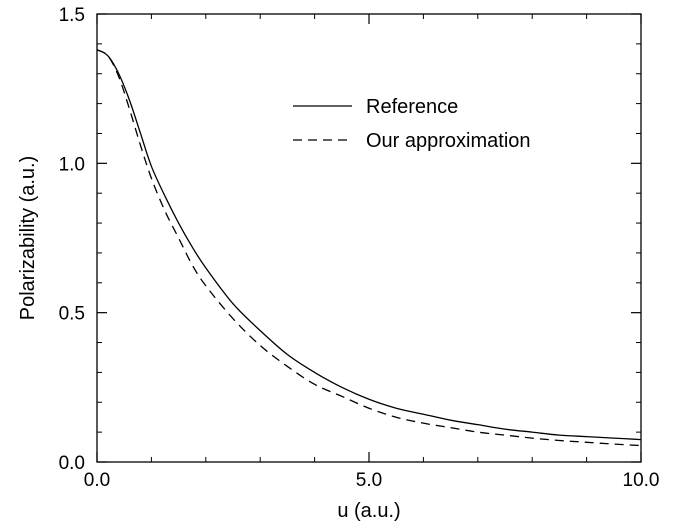 Image resolution: width=688 pixels, height=527 pixels. I want to click on x-tick-label: 5.0, so click(369, 480).